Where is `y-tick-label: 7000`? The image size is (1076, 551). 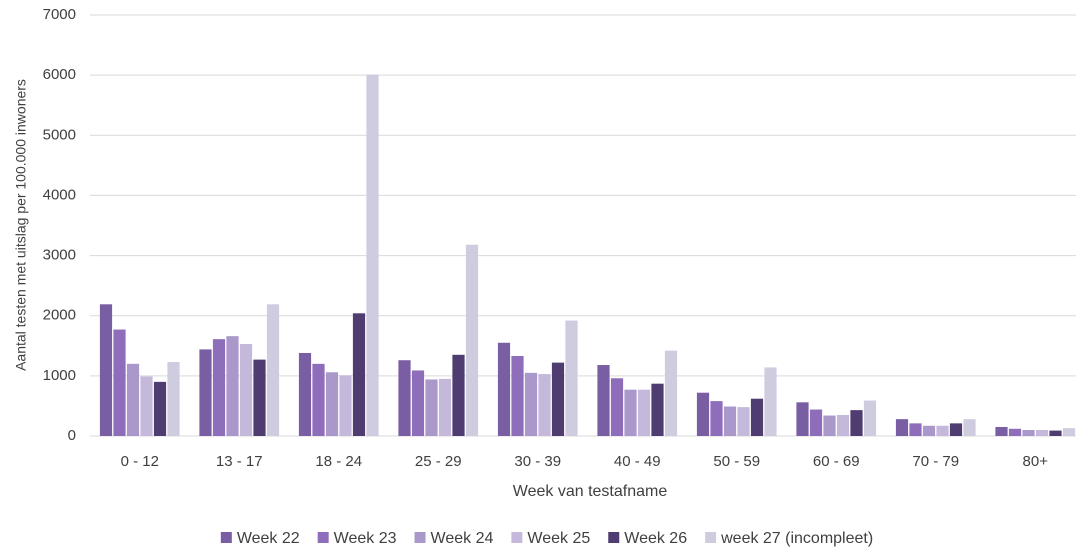 y-tick-label: 7000 is located at coordinates (59, 14).